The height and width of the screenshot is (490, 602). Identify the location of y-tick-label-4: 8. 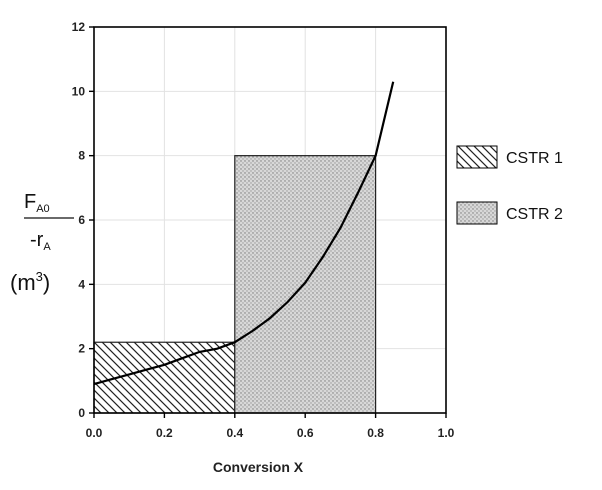
(81, 156).